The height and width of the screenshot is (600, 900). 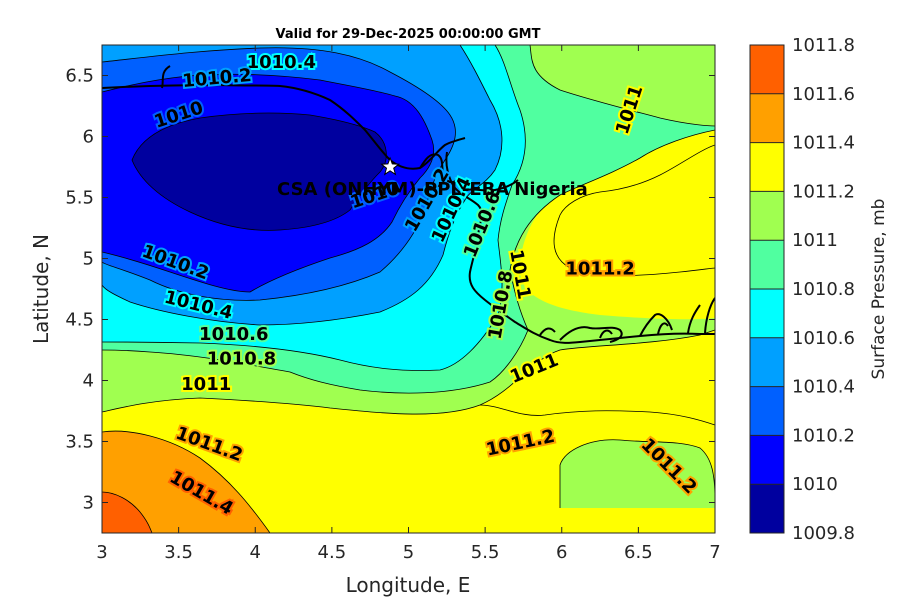 I want to click on band-1011-2-north, so click(x=634, y=210).